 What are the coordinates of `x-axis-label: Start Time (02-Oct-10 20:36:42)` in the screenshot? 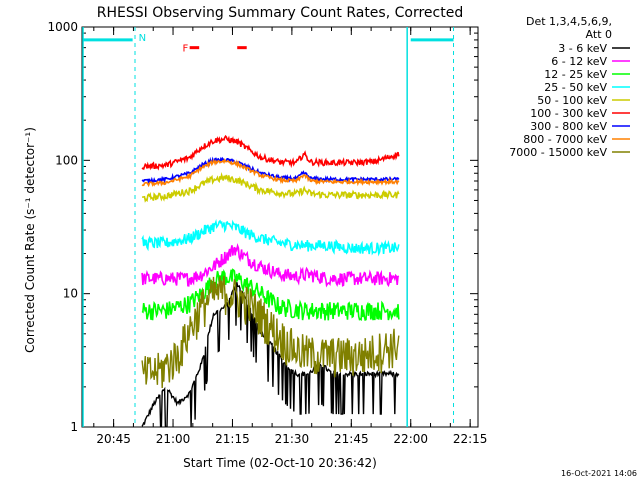 It's located at (280, 463).